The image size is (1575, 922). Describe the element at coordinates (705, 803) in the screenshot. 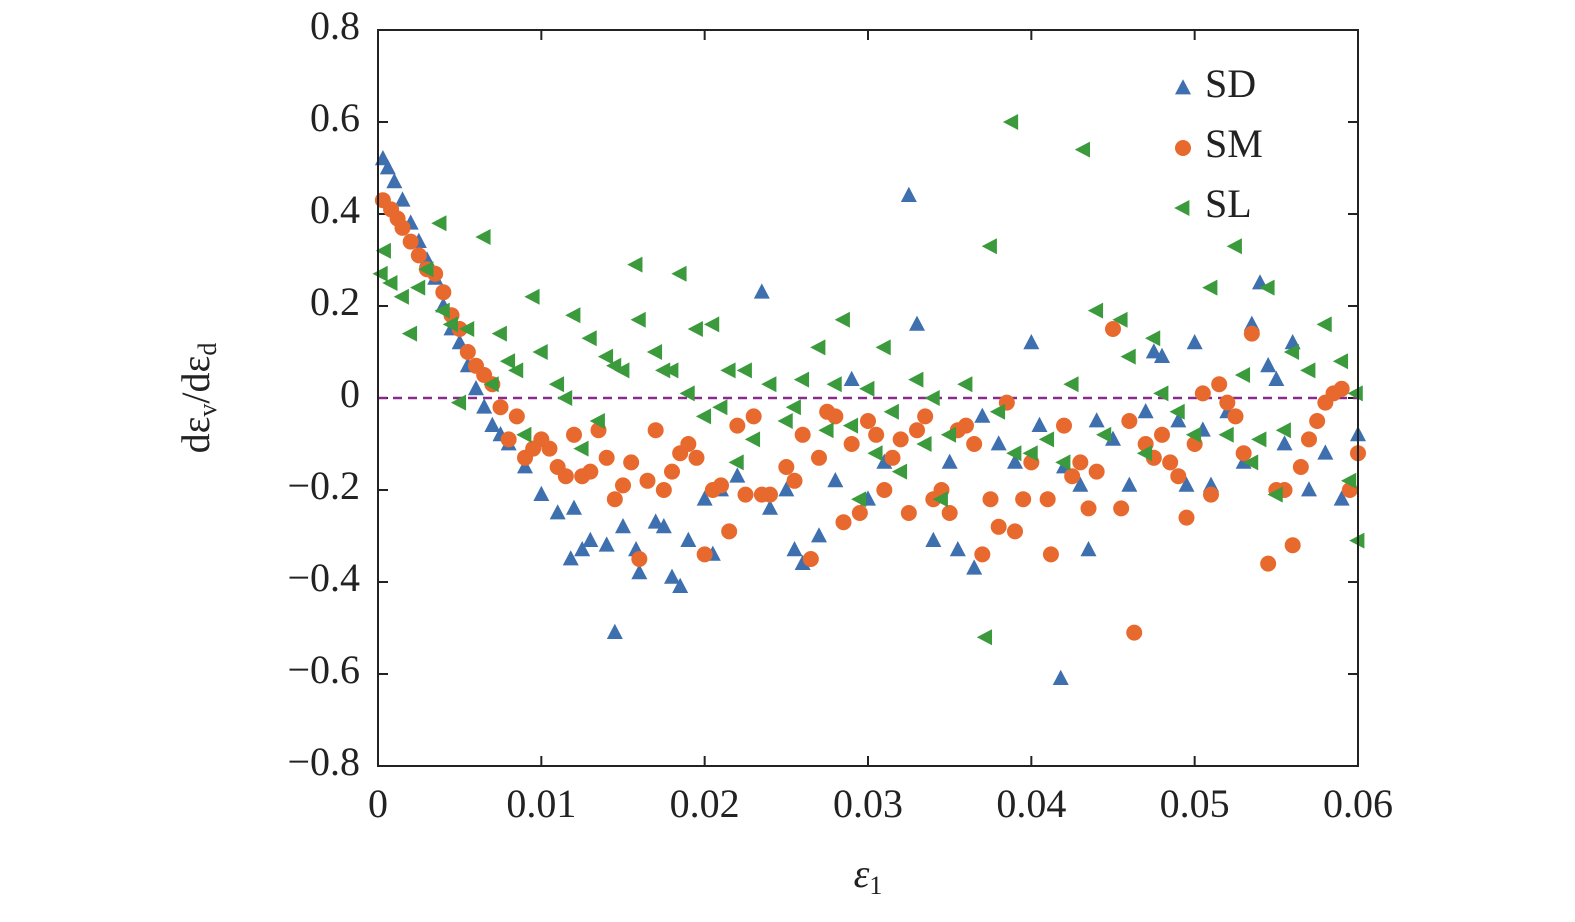

I see `x-tick-label: 0.02` at that location.